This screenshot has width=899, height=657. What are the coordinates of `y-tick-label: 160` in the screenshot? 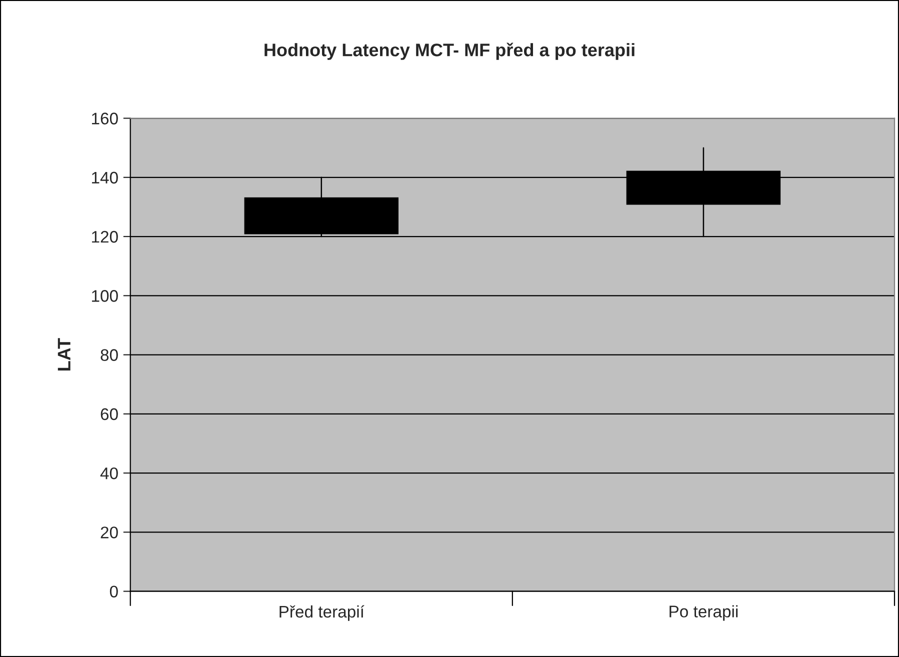 It's located at (105, 118).